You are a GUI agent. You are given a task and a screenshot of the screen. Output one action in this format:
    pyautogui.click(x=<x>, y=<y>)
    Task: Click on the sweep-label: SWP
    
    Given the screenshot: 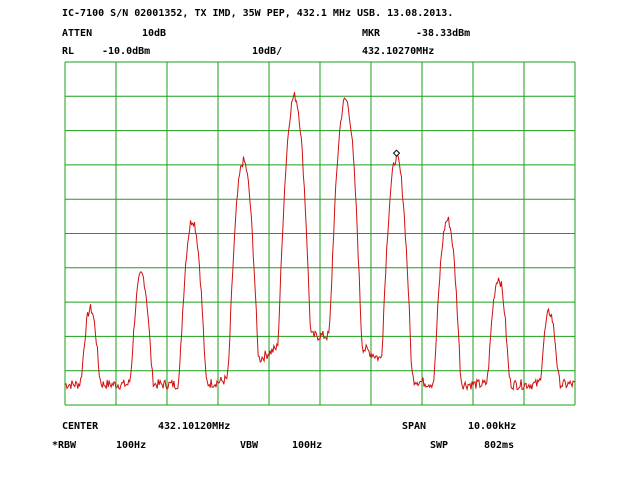 What is the action you would take?
    pyautogui.click(x=439, y=445)
    